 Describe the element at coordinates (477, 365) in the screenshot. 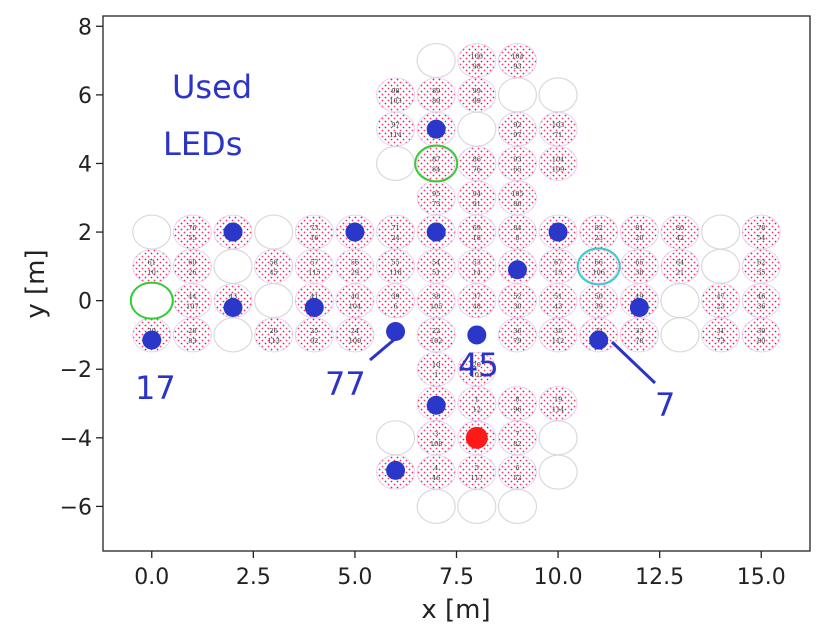

I see `led-site-label-top: 20` at that location.